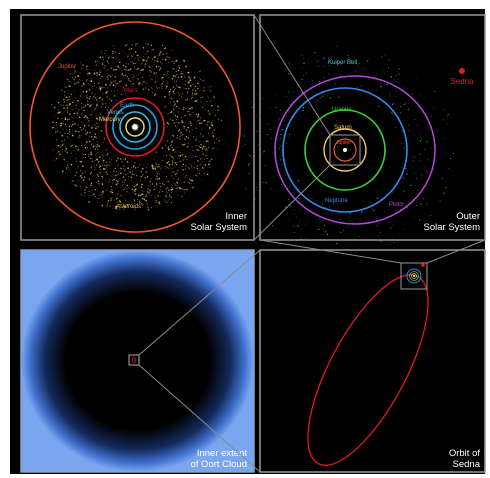  What do you see at coordinates (130, 91) in the screenshot?
I see `mars-label: Mars` at bounding box center [130, 91].